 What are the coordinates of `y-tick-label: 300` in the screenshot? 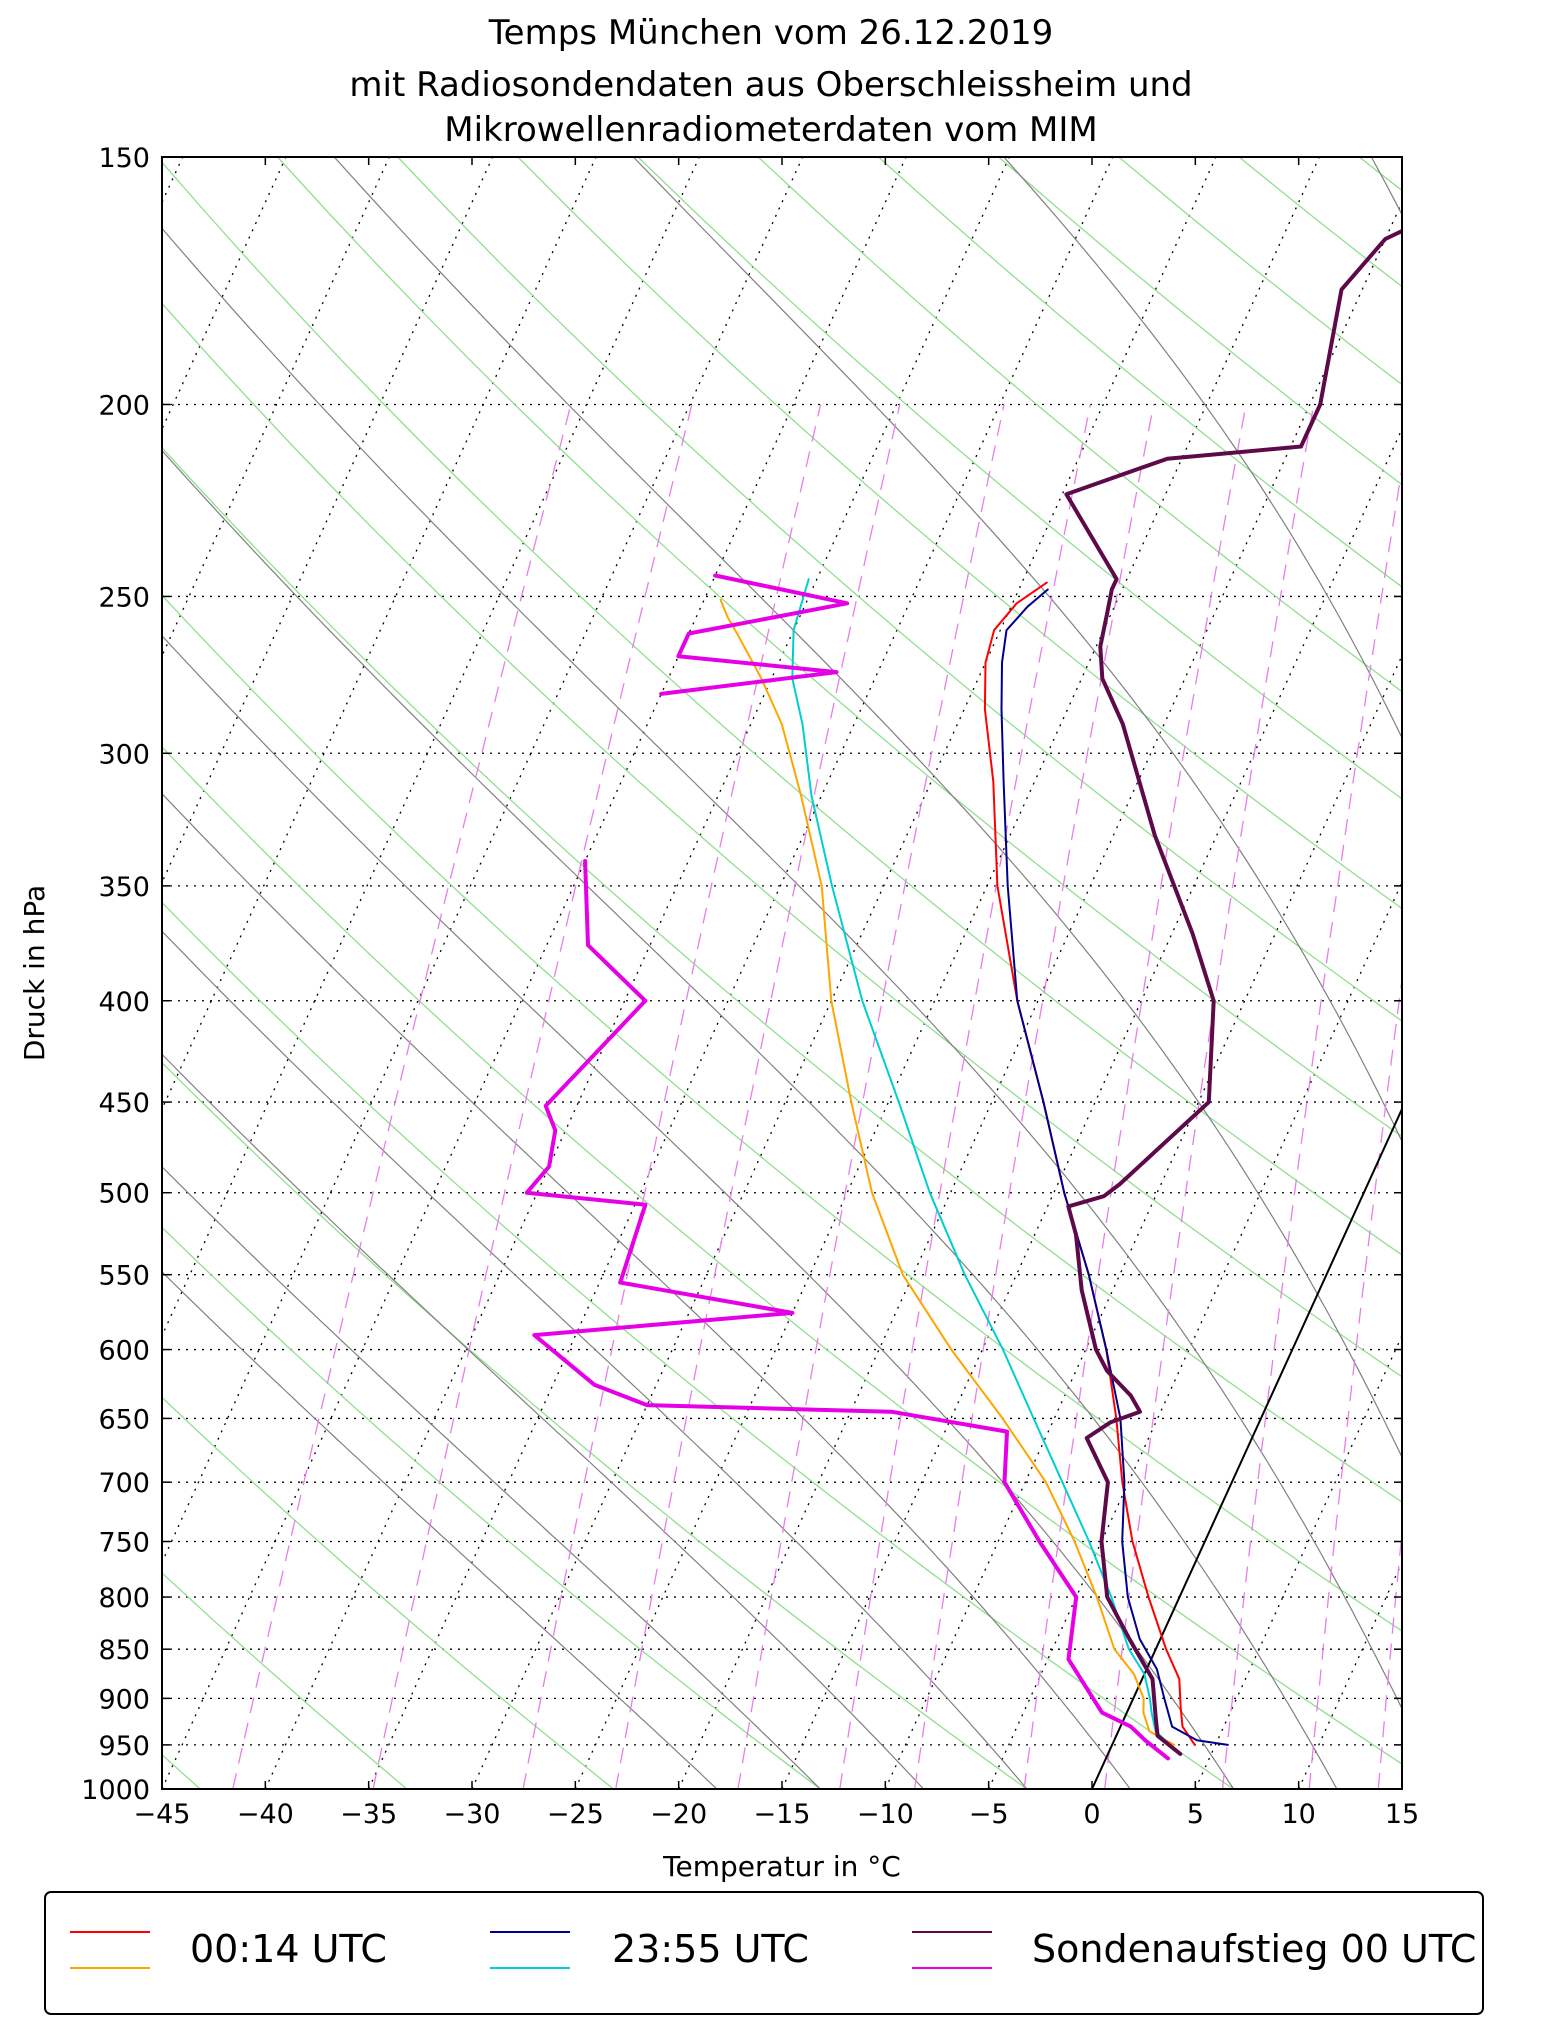 It's located at (124, 754).